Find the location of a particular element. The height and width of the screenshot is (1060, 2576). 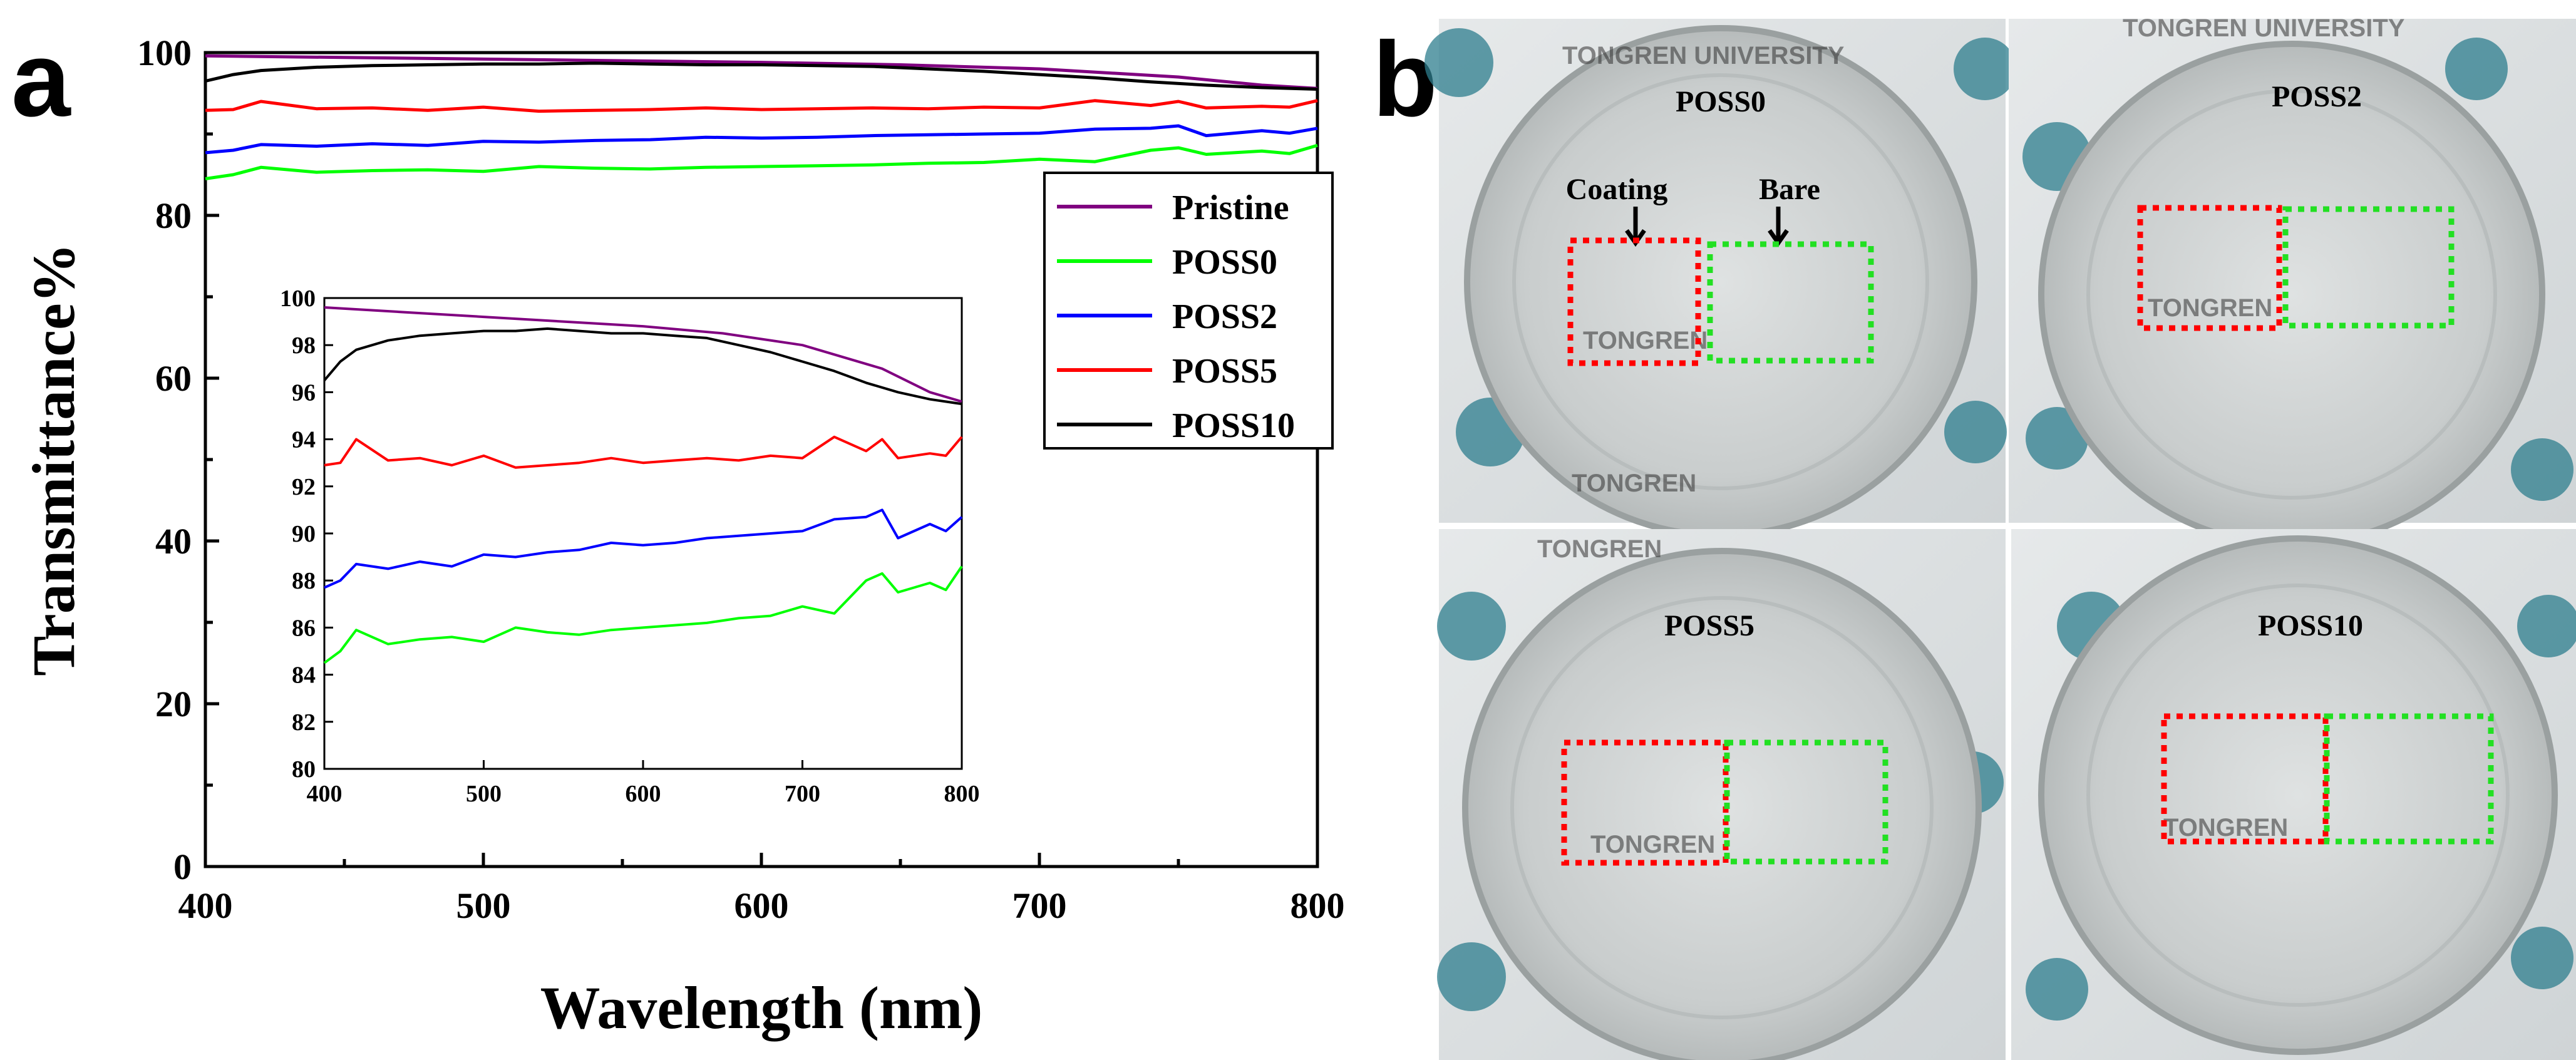

inset-series-line-poss2 is located at coordinates (643, 548).